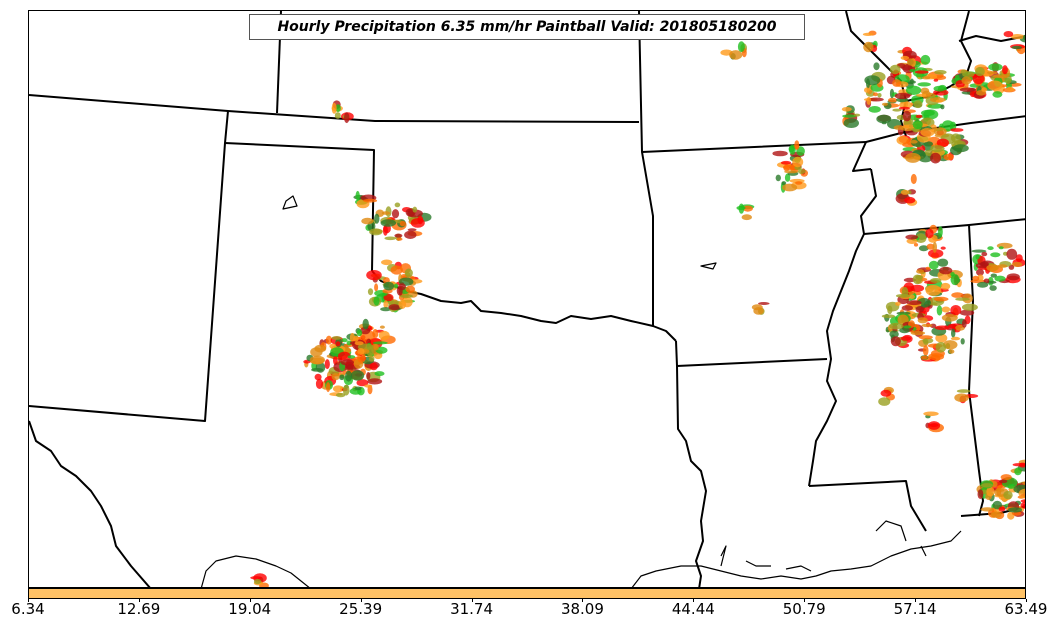  Describe the element at coordinates (752, 362) in the screenshot. I see `state-boundary-la-north` at that location.